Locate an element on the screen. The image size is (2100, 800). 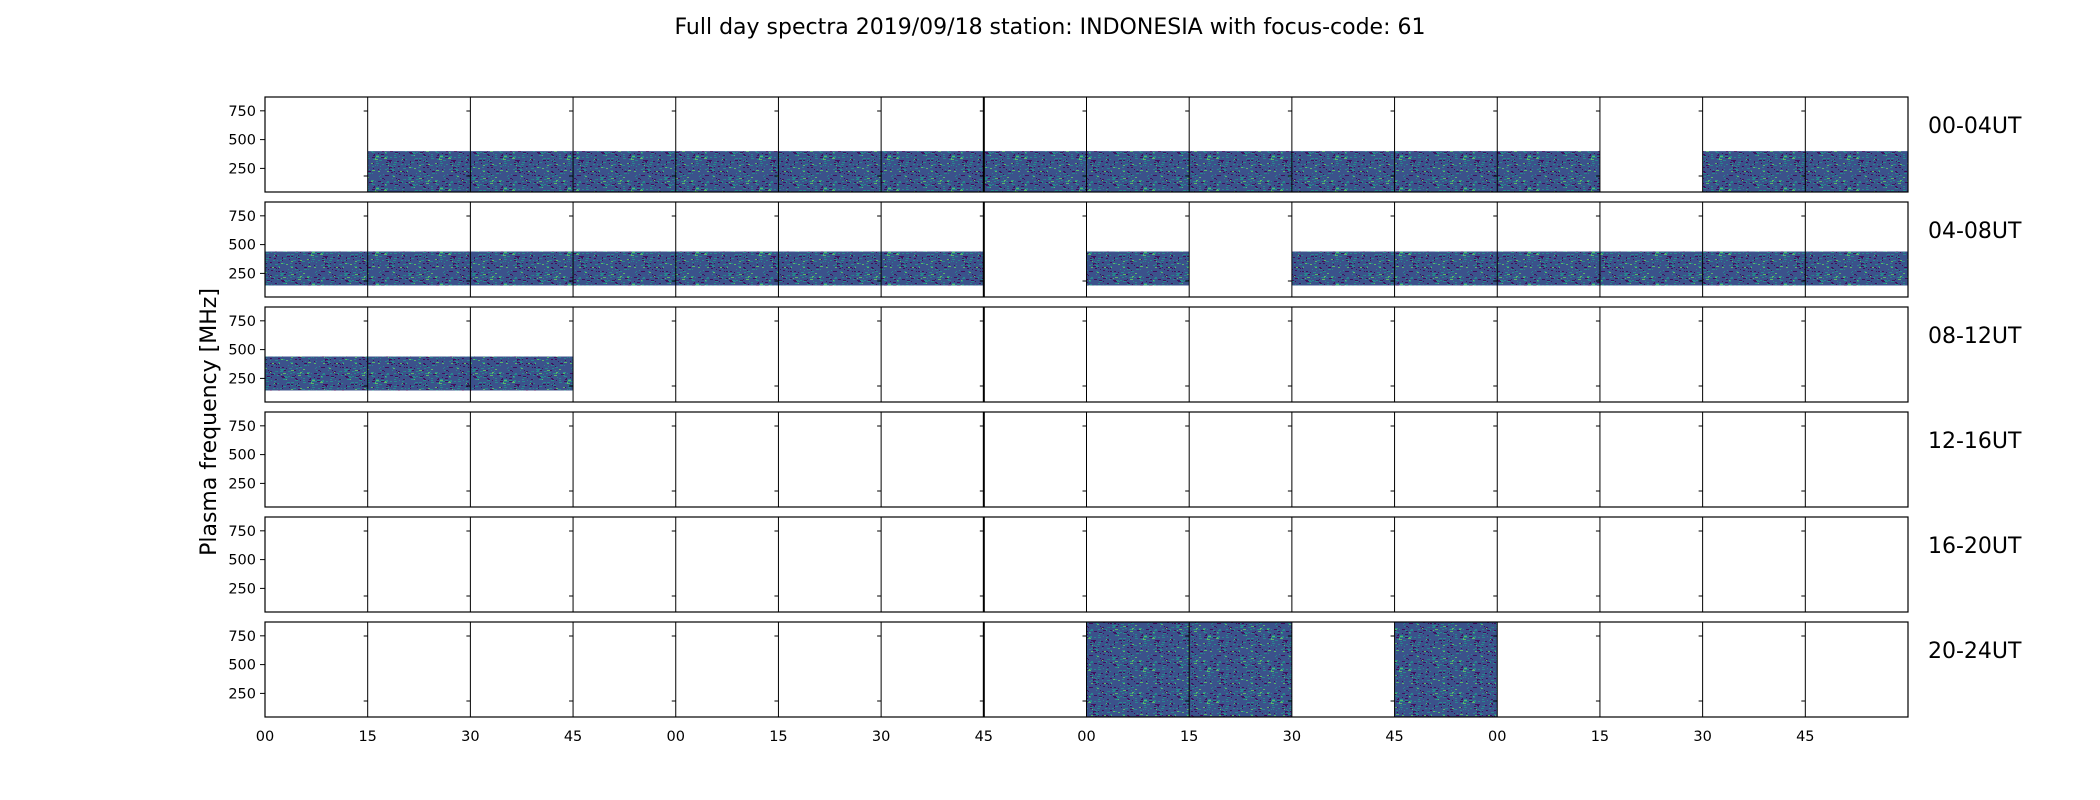
row-panel-16-20UT: 250 500 750 16-20UT is located at coordinates (1125, 564).